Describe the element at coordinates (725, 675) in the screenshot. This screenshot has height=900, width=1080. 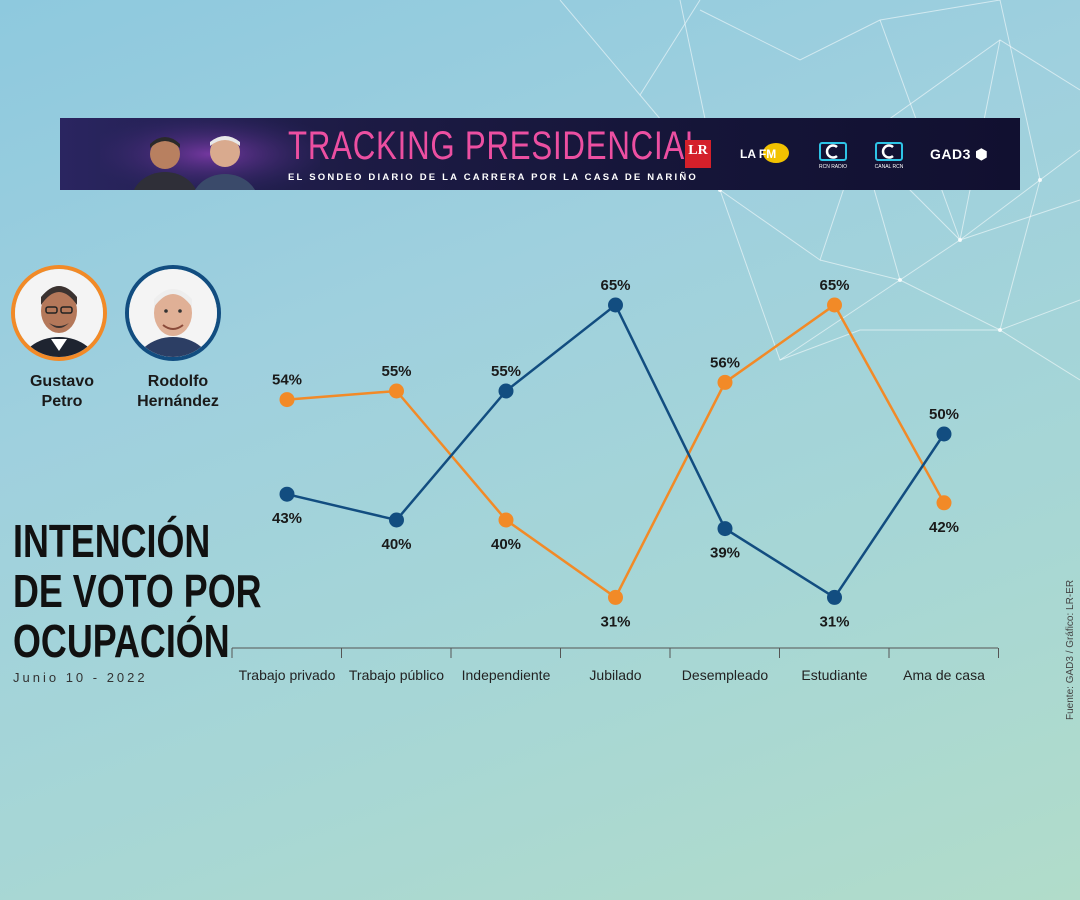
I see `category-label: Desempleado` at that location.